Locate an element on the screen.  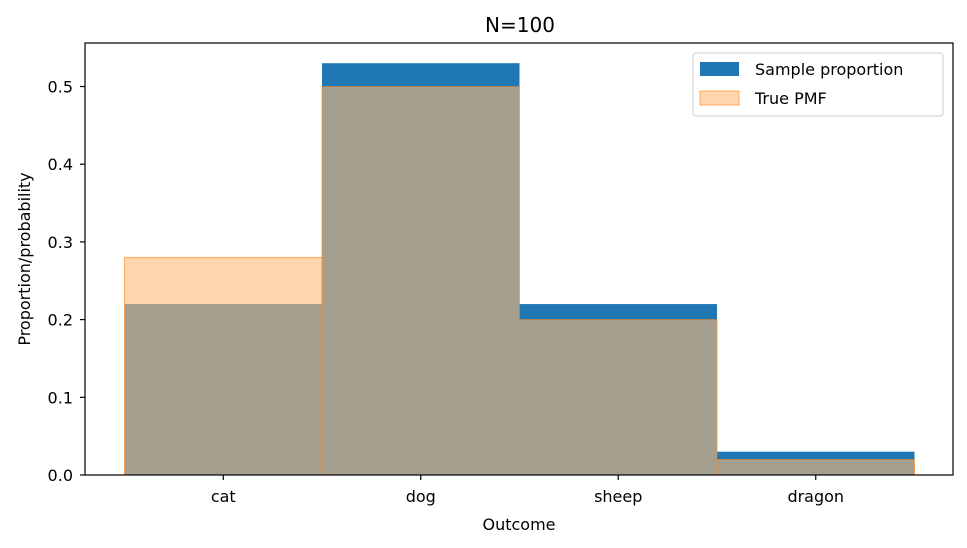
y-tick-label: 0.3 is located at coordinates (60, 242).